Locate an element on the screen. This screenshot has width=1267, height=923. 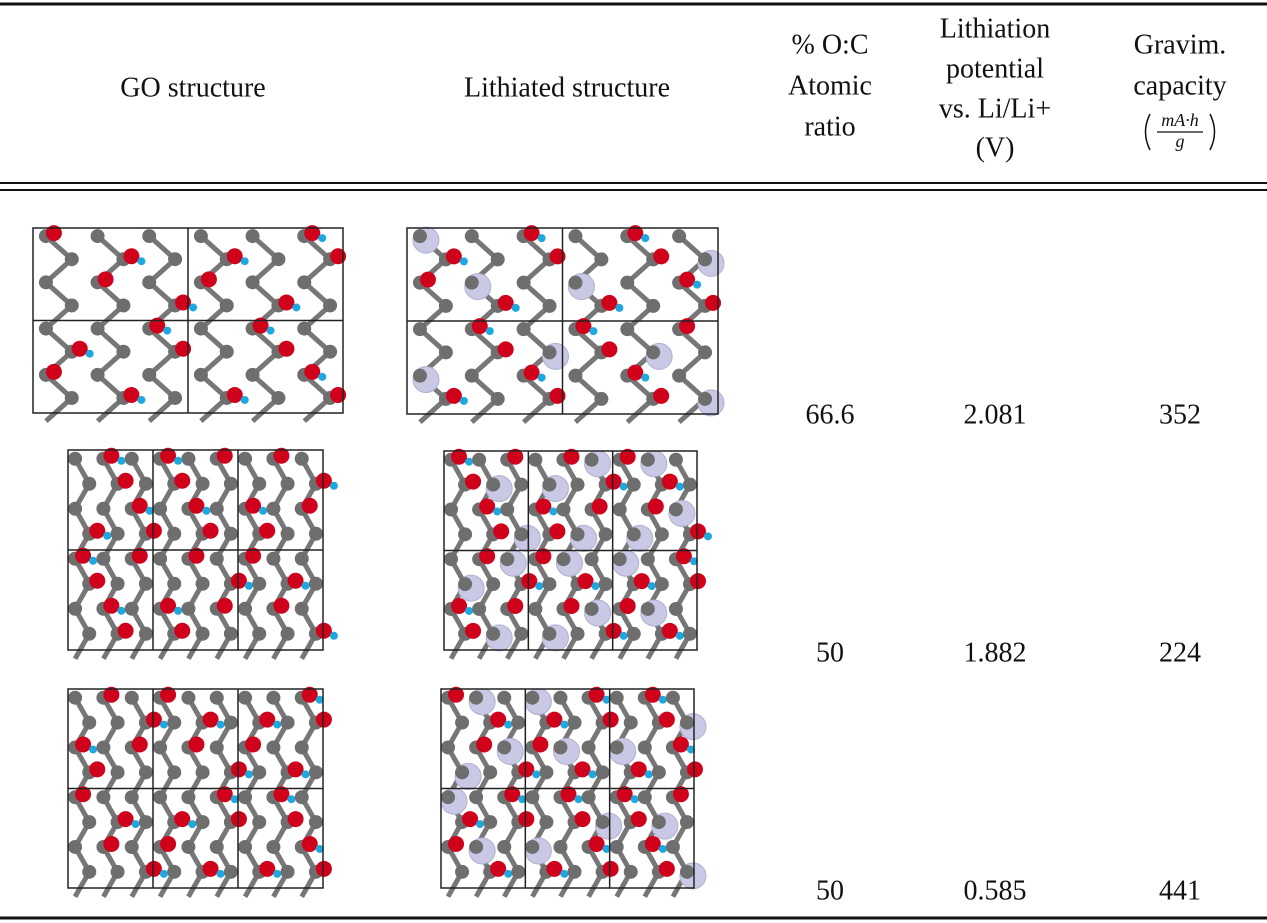
unit-numerator: mA·h is located at coordinates (1180, 120).